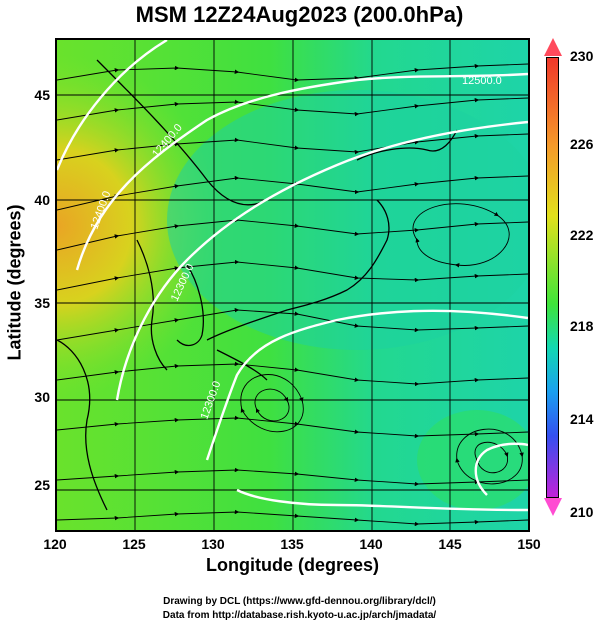 This screenshot has width=599, height=625. Describe the element at coordinates (55, 544) in the screenshot. I see `x-tick-label: 120` at that location.